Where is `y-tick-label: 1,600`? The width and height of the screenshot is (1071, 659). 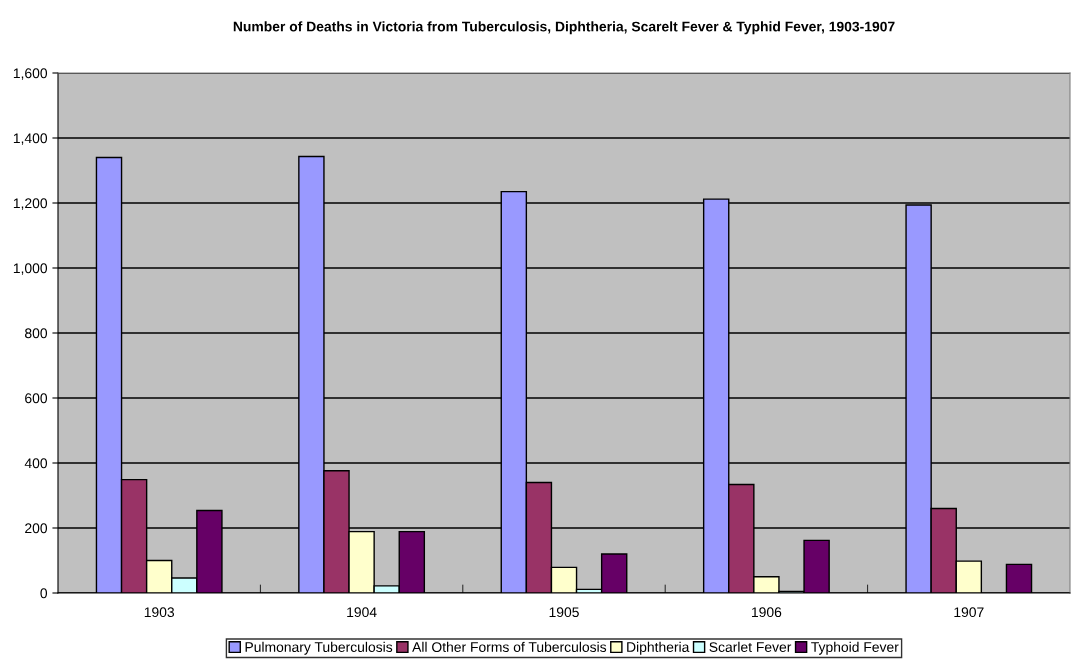 y-tick-label: 1,600 is located at coordinates (30, 74).